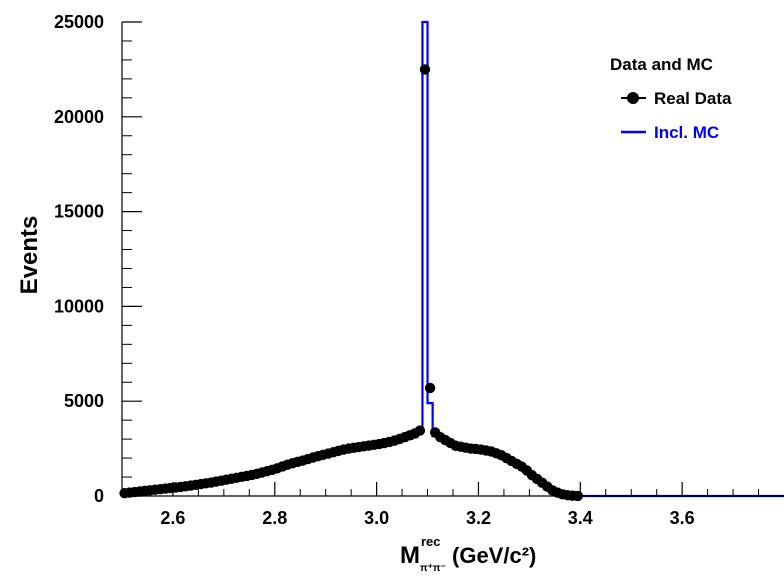  I want to click on x-axis-label-sub: π⁺π⁻, so click(433, 568).